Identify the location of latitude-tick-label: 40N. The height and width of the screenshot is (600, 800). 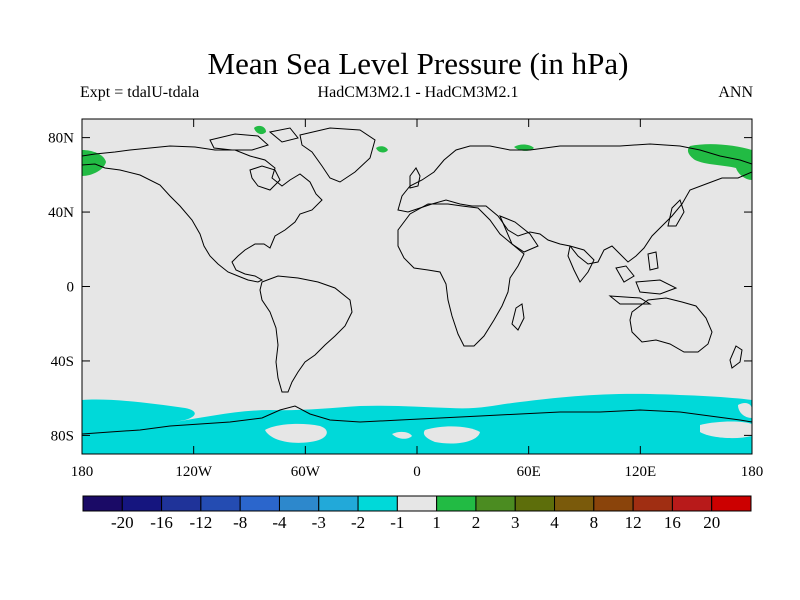
(61, 213).